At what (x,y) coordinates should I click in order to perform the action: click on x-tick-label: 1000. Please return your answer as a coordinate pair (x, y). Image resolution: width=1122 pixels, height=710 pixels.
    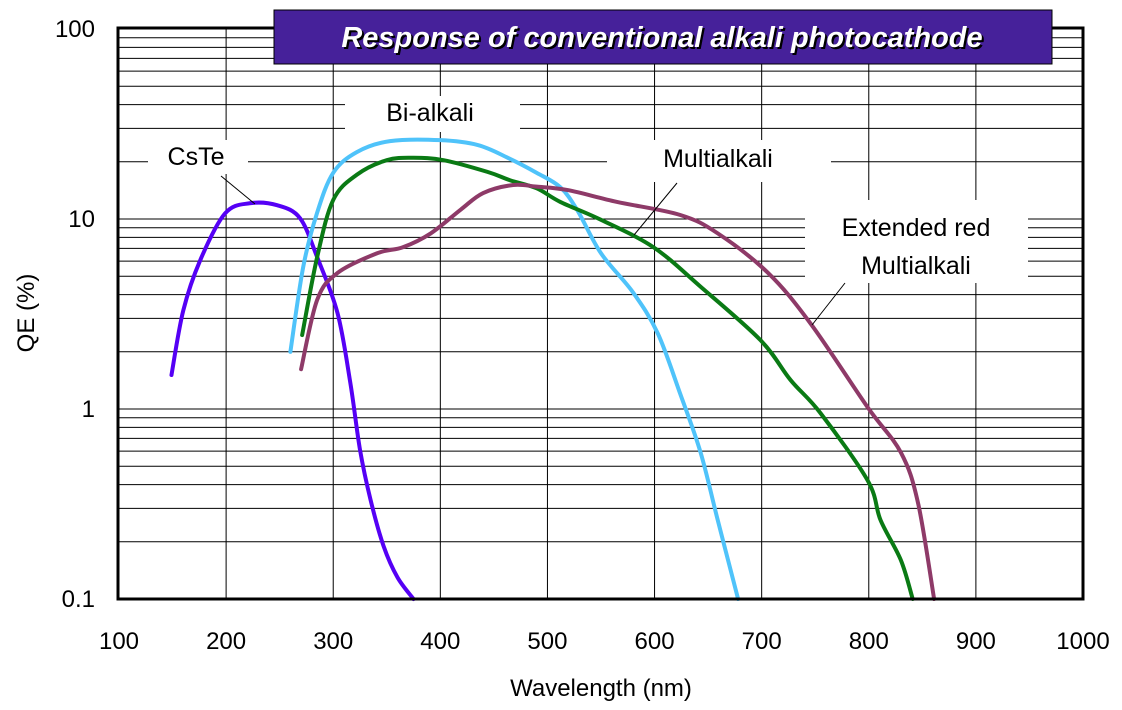
    Looking at the image, I should click on (1082, 641).